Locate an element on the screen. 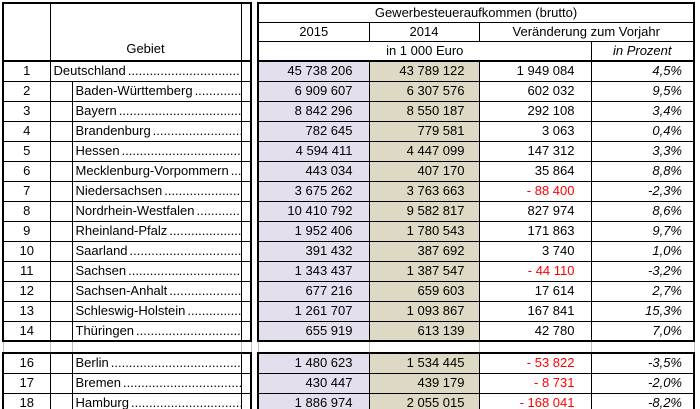 The width and height of the screenshot is (700, 409). value-2015-cell: 3 675 262 is located at coordinates (313, 191).